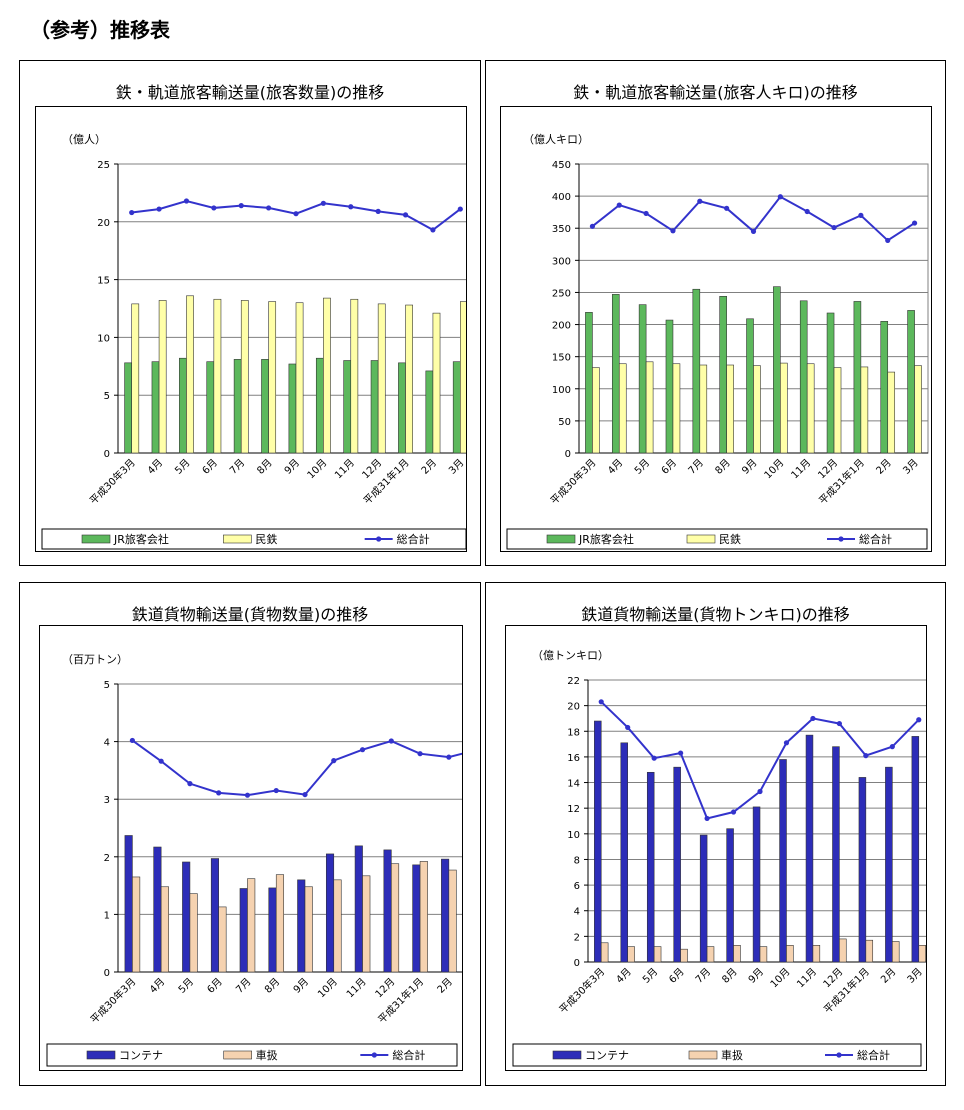 This screenshot has height=1110, width=964. I want to click on y-axis-unit-label: （億人キロ）, so click(556, 139).